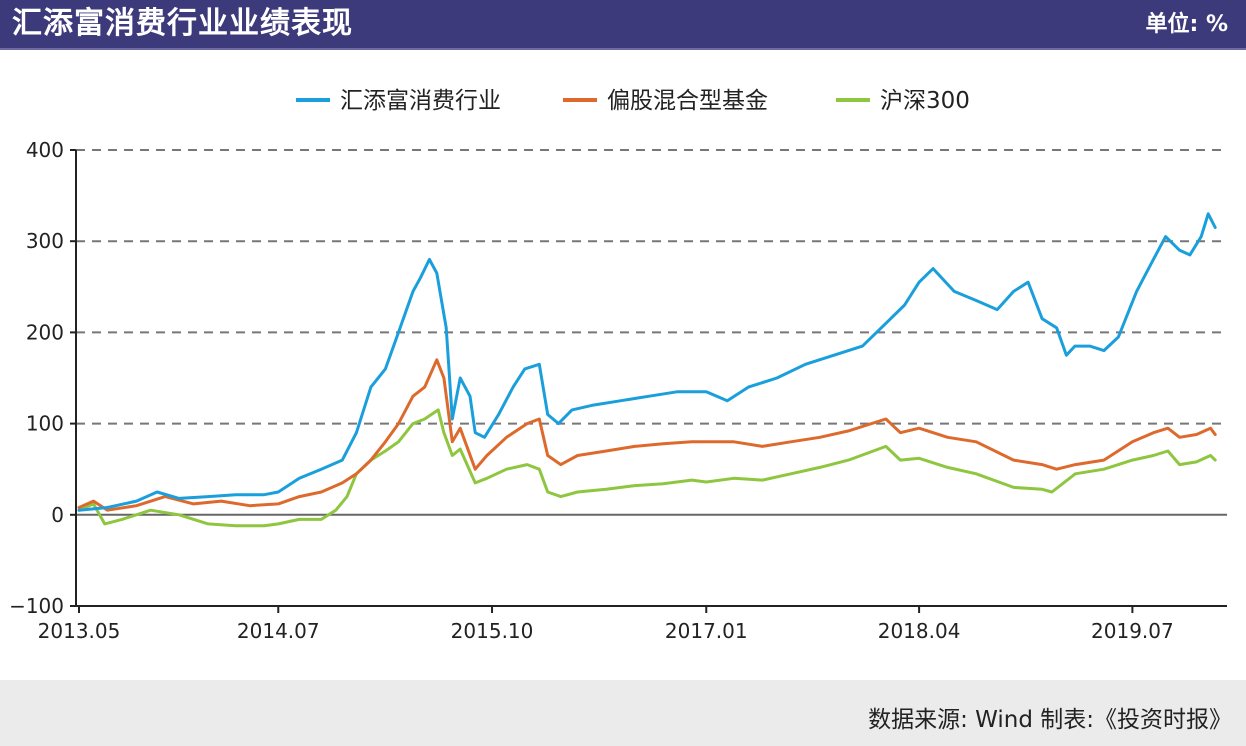  What do you see at coordinates (687, 101) in the screenshot?
I see `legend-label-2: 偏股混合型基金` at bounding box center [687, 101].